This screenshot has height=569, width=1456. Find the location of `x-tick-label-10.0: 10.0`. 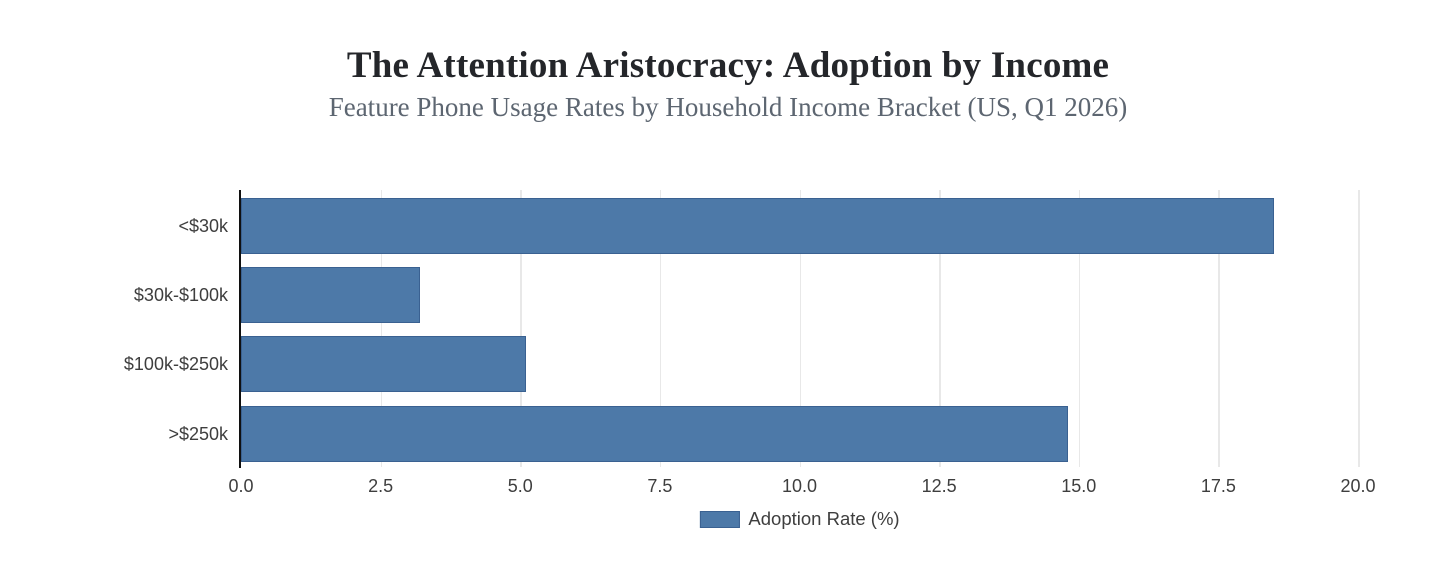

x-tick-label-10.0: 10.0 is located at coordinates (799, 486).